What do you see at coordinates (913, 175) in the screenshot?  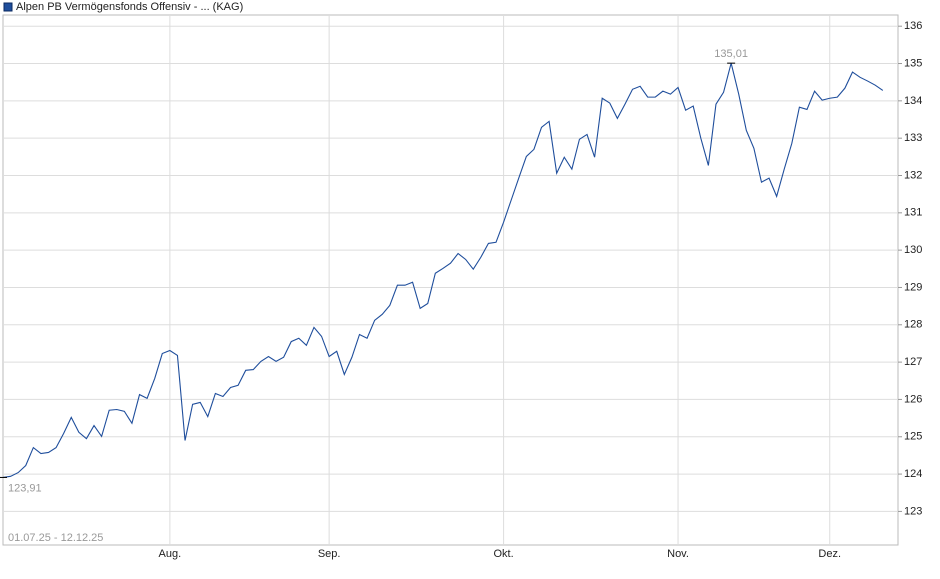 I see `y-tick-label: 132` at bounding box center [913, 175].